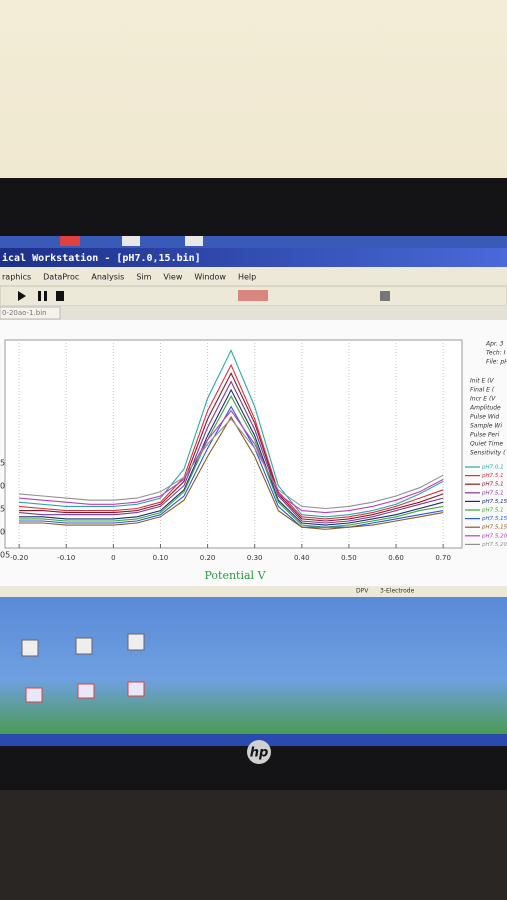 The image size is (507, 900). I want to click on status-bar, so click(253, 591).